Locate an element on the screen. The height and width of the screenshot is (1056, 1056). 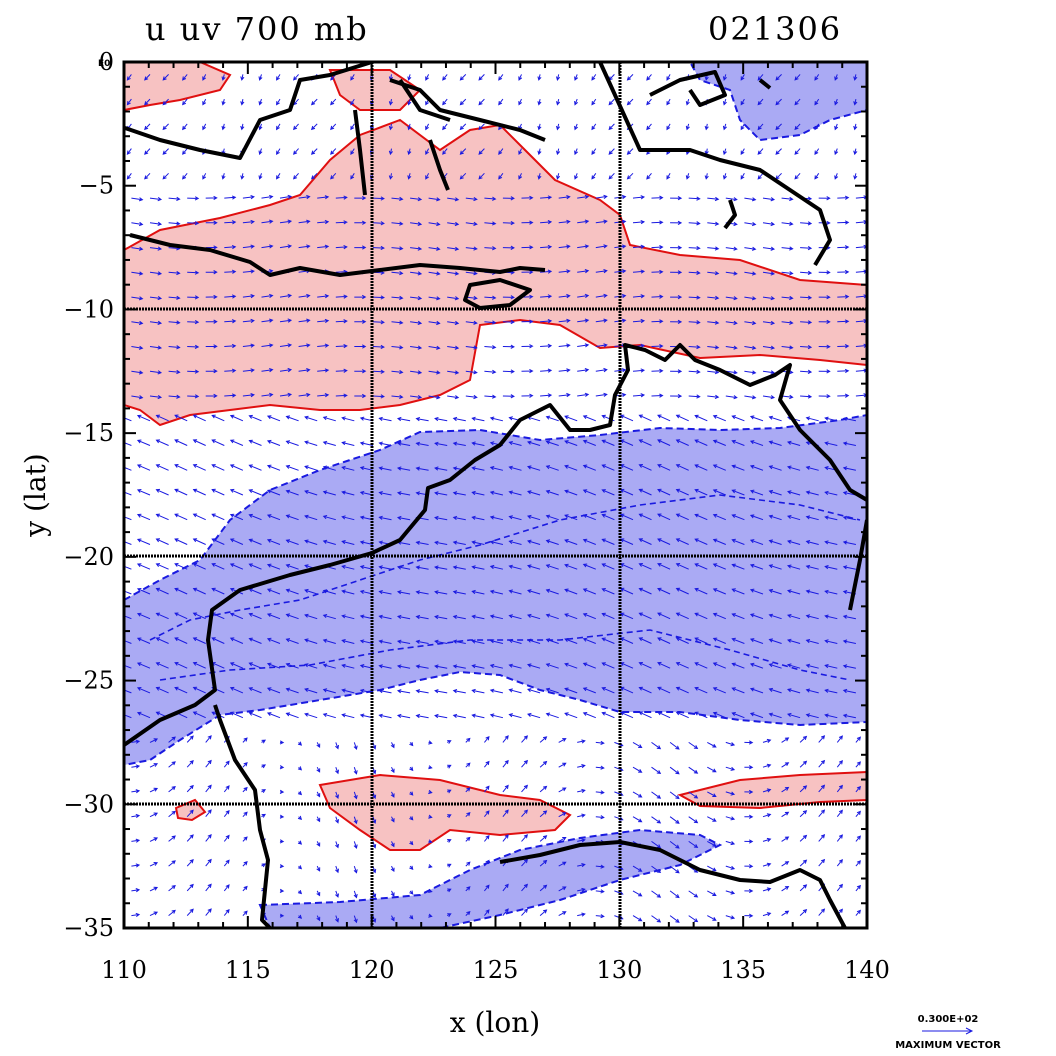
reference-vector-arrowhead is located at coordinates (969, 1031).